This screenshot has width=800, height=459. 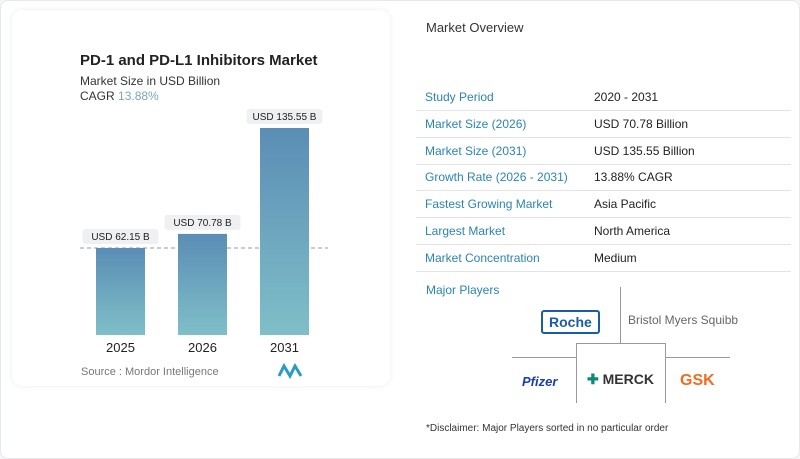 What do you see at coordinates (496, 177) in the screenshot?
I see `row-label: Growth Rate (2026 - 2031)` at bounding box center [496, 177].